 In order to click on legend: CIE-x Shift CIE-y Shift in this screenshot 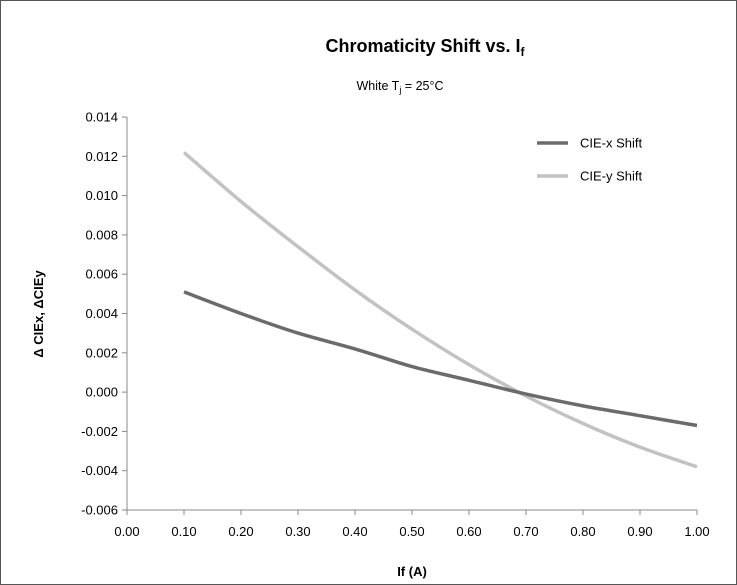, I will do `click(590, 160)`.